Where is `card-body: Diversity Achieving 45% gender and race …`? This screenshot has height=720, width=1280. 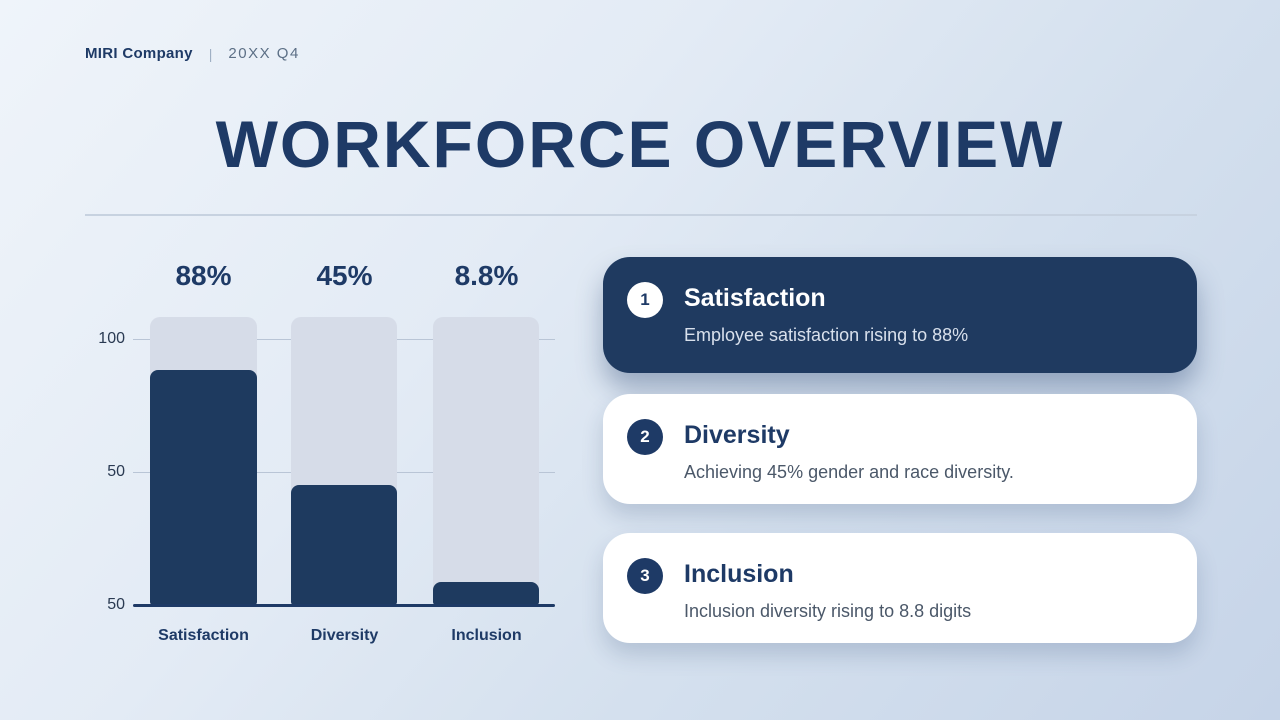
card-body: Diversity Achieving 45% gender and race … is located at coordinates (849, 452).